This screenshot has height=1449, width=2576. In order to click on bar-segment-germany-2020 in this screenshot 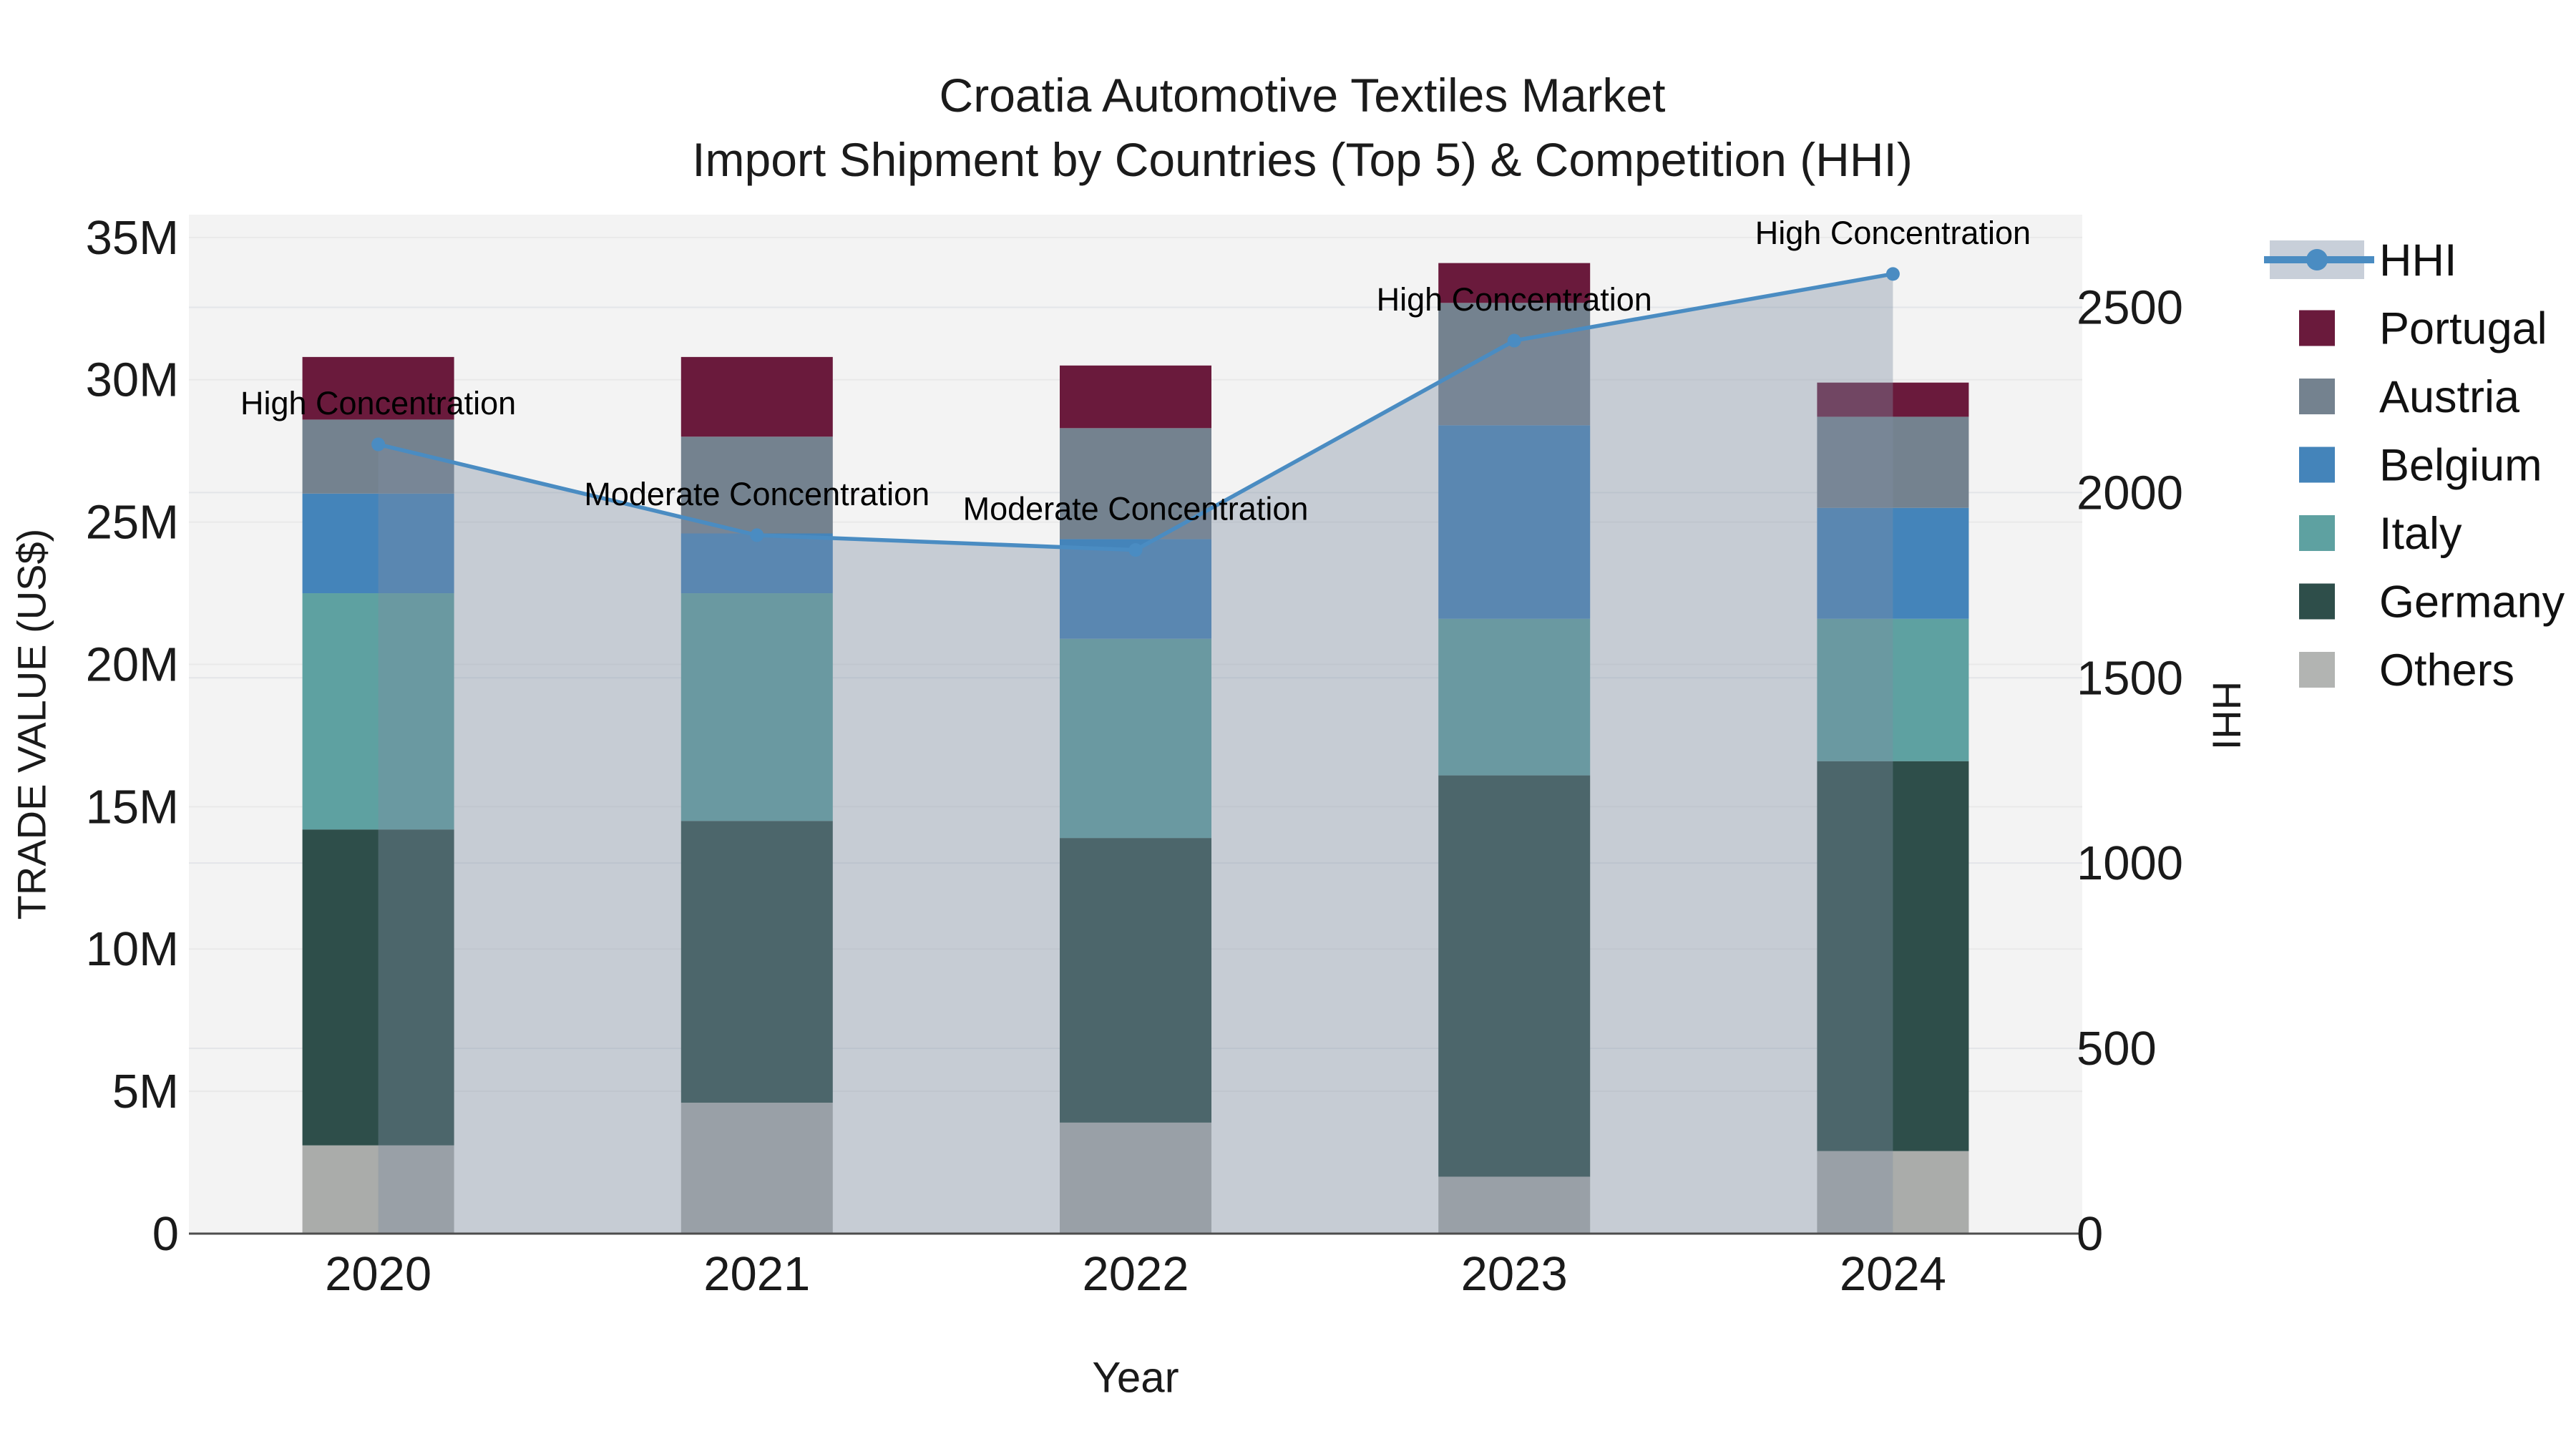, I will do `click(378, 987)`.